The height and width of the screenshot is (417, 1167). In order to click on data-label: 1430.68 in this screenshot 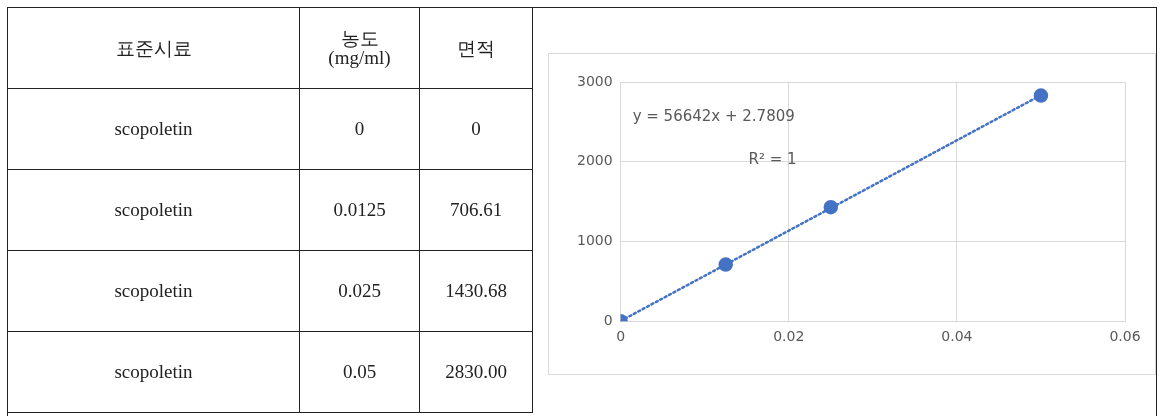, I will do `click(476, 291)`.